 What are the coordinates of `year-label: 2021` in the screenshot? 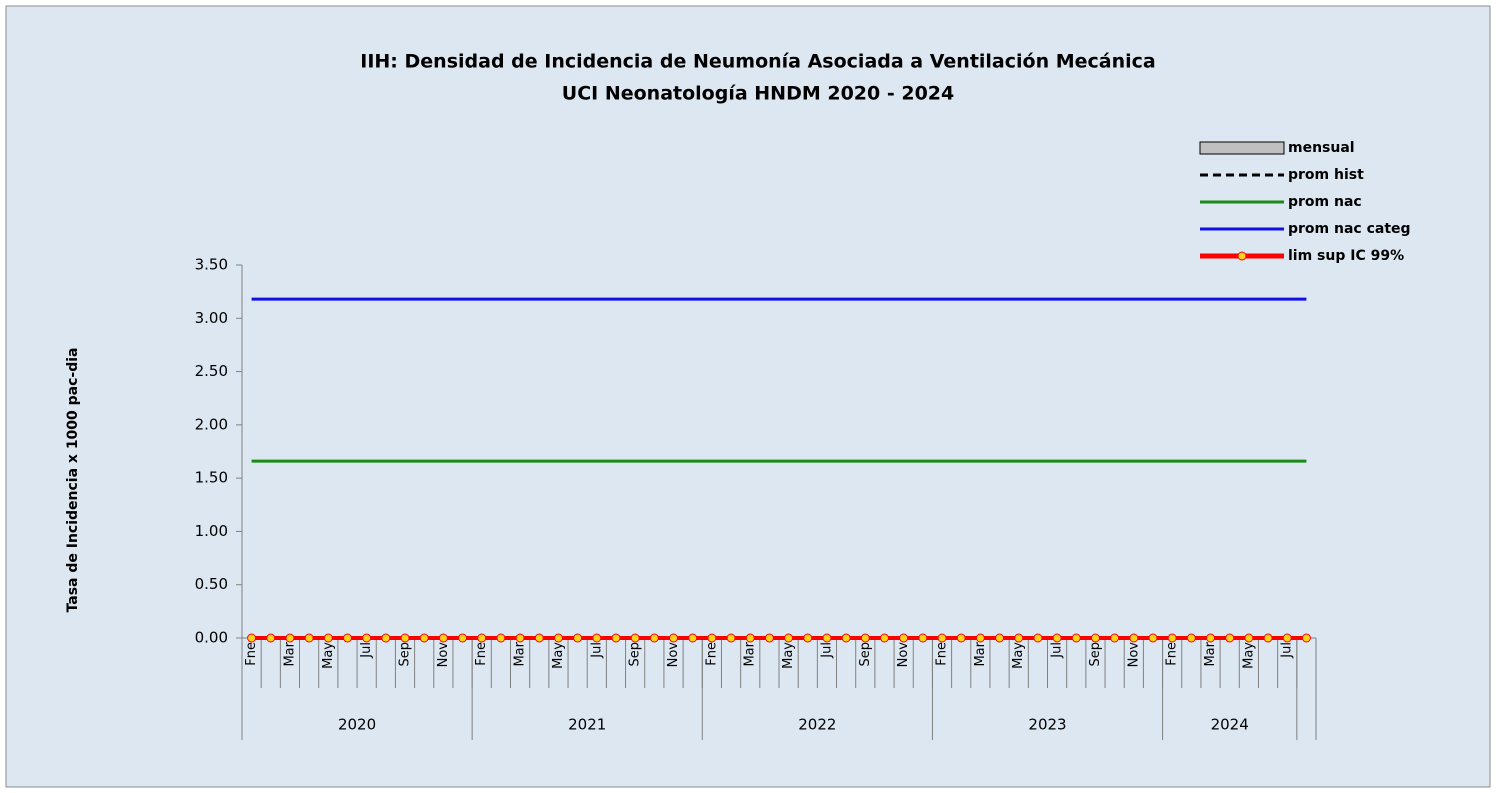 It's located at (587, 725).